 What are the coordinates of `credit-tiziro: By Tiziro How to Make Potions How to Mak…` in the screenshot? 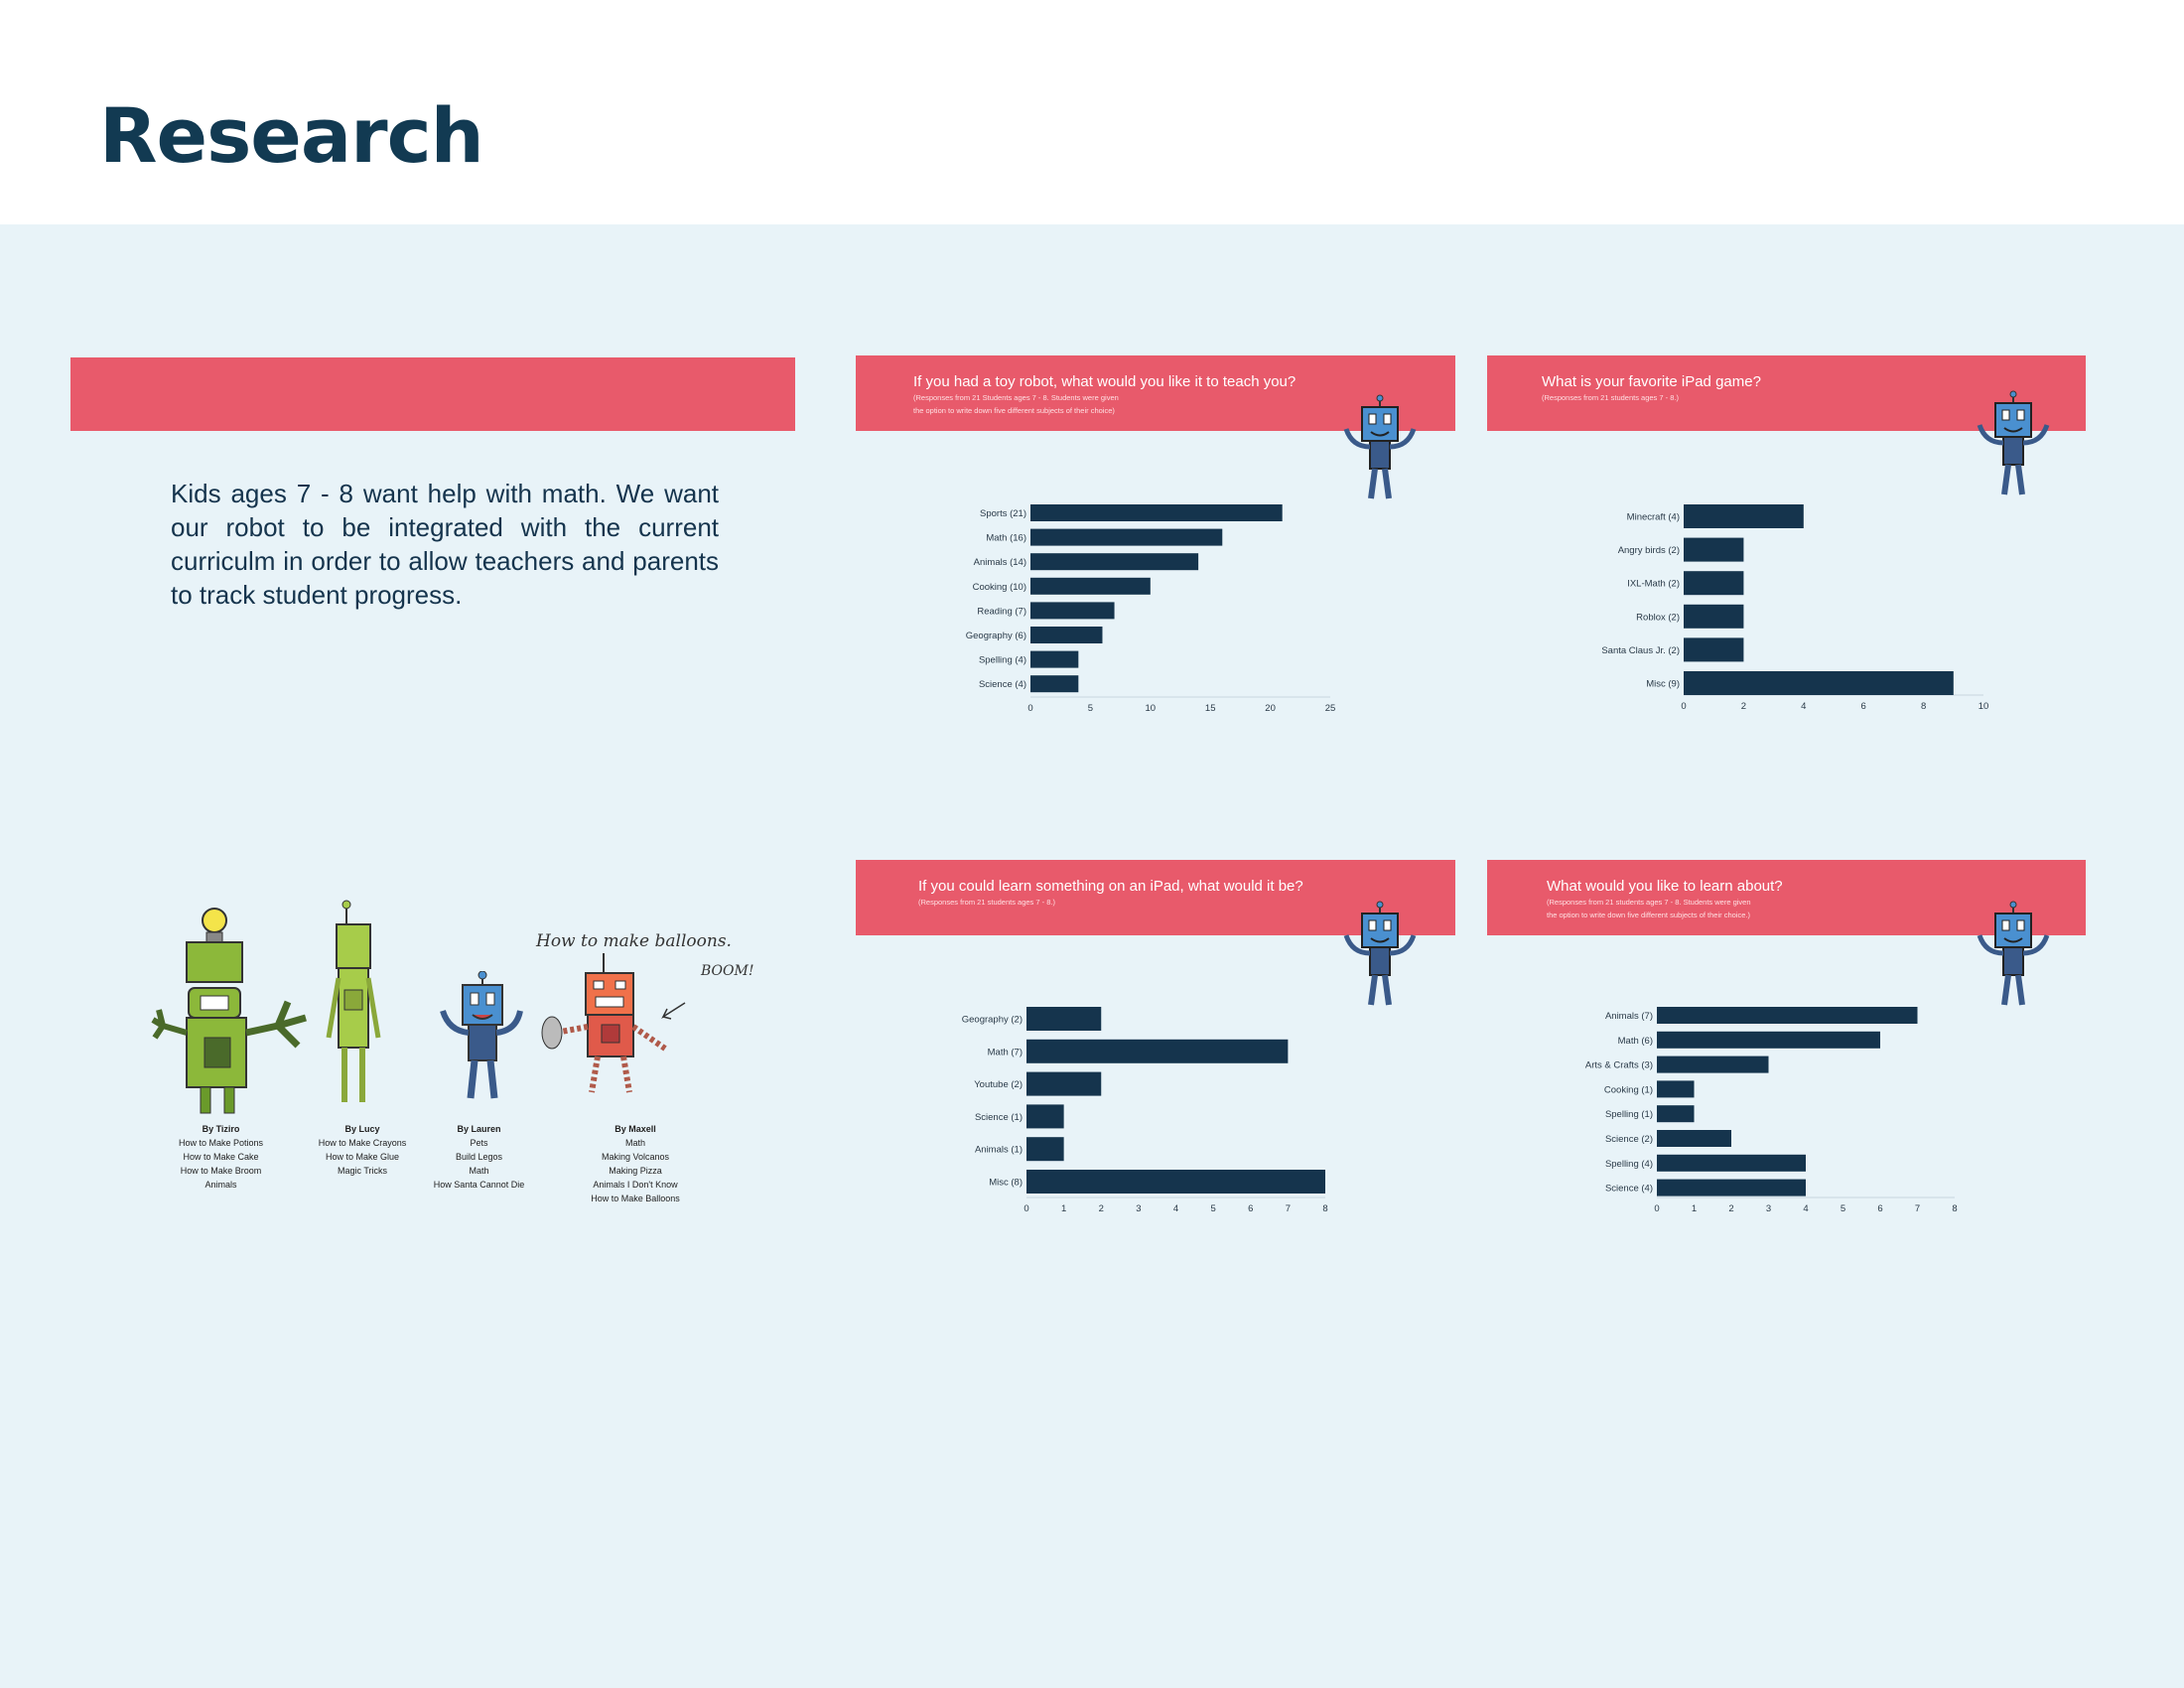 It's located at (221, 1157).